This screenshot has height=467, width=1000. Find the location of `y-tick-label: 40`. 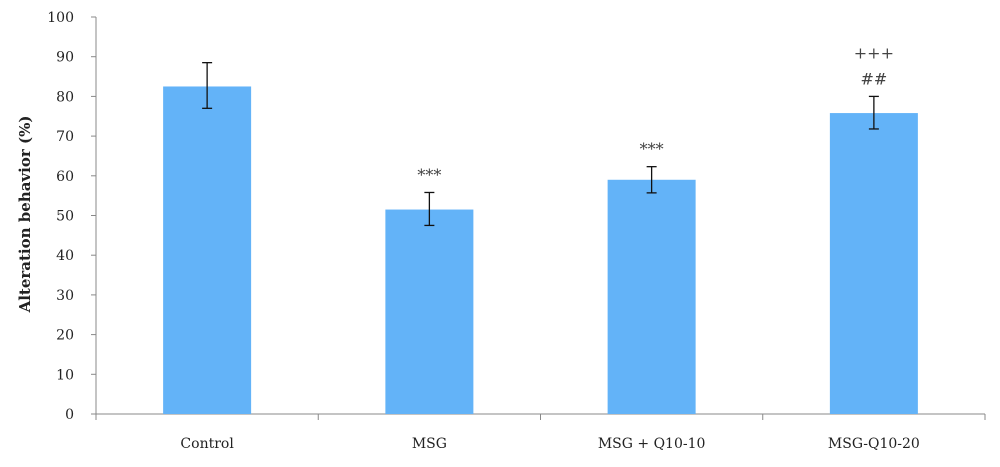

y-tick-label: 40 is located at coordinates (65, 256).